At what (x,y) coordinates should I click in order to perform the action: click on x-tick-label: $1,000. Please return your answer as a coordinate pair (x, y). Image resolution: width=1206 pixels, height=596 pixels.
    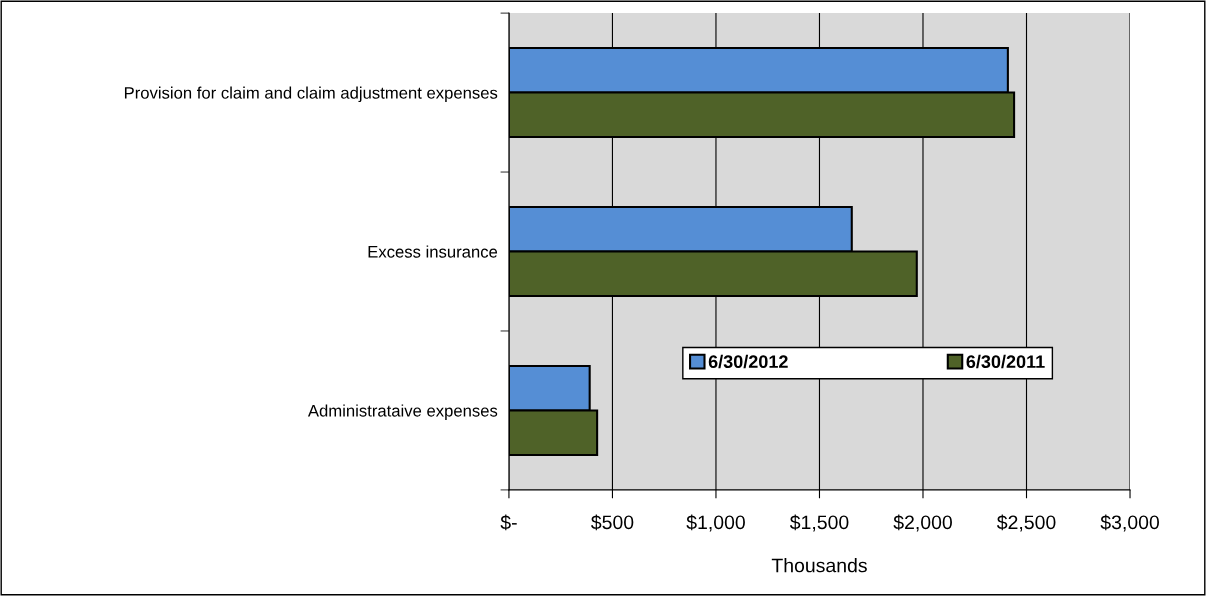
    Looking at the image, I should click on (715, 523).